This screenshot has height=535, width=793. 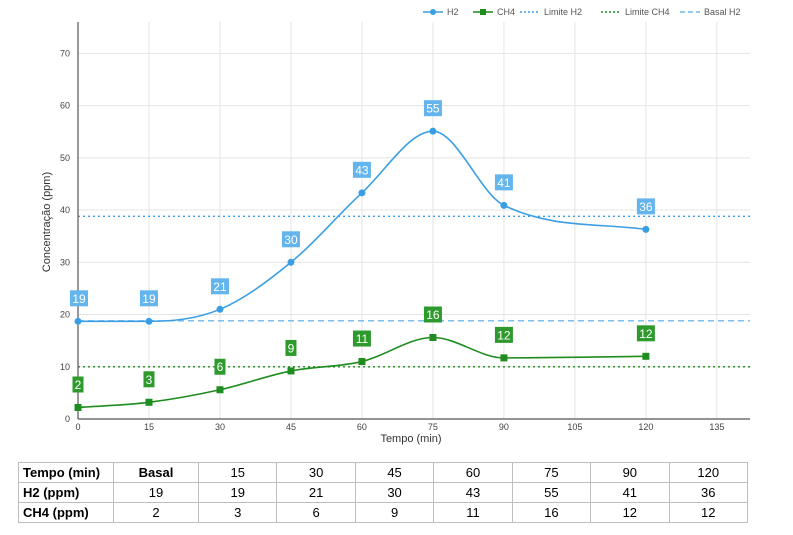 I want to click on table-cell: 43, so click(x=473, y=492).